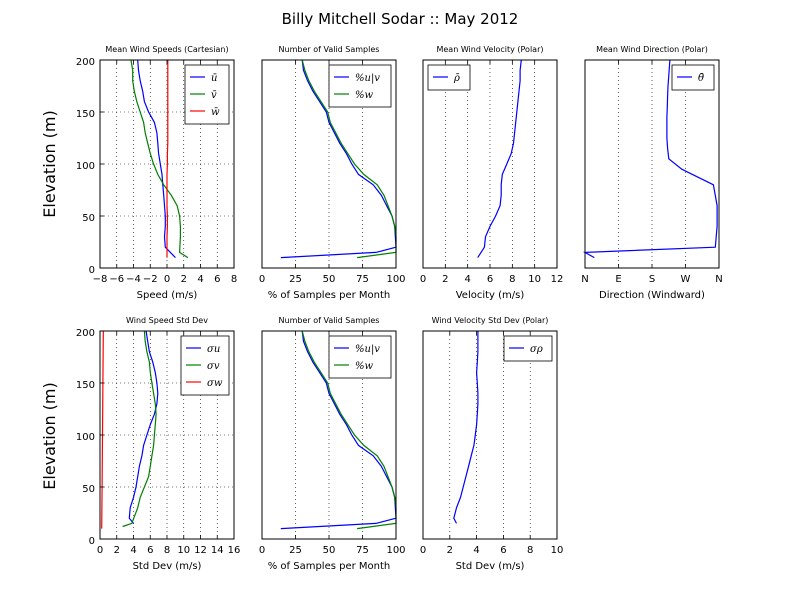 Image resolution: width=800 pixels, height=600 pixels. What do you see at coordinates (652, 279) in the screenshot?
I see `x-tick-label: S` at bounding box center [652, 279].